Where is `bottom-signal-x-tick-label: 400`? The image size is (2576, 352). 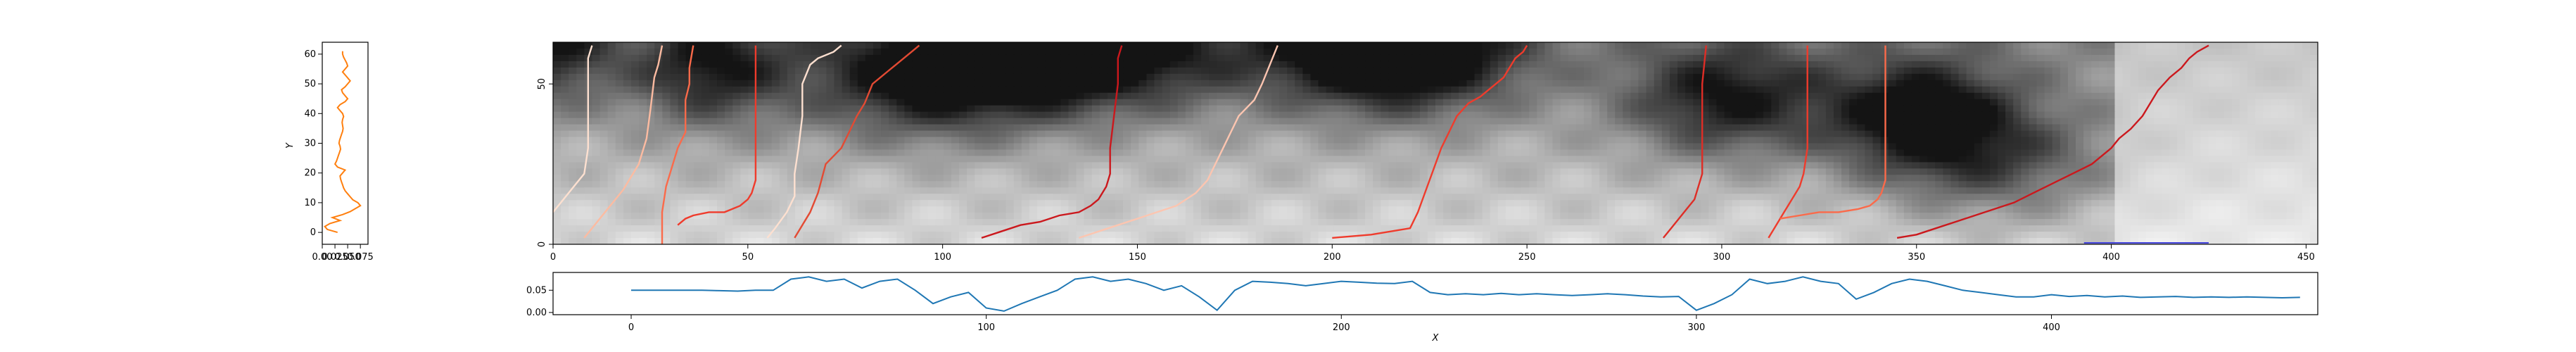 bottom-signal-x-tick-label: 400 is located at coordinates (2051, 327).